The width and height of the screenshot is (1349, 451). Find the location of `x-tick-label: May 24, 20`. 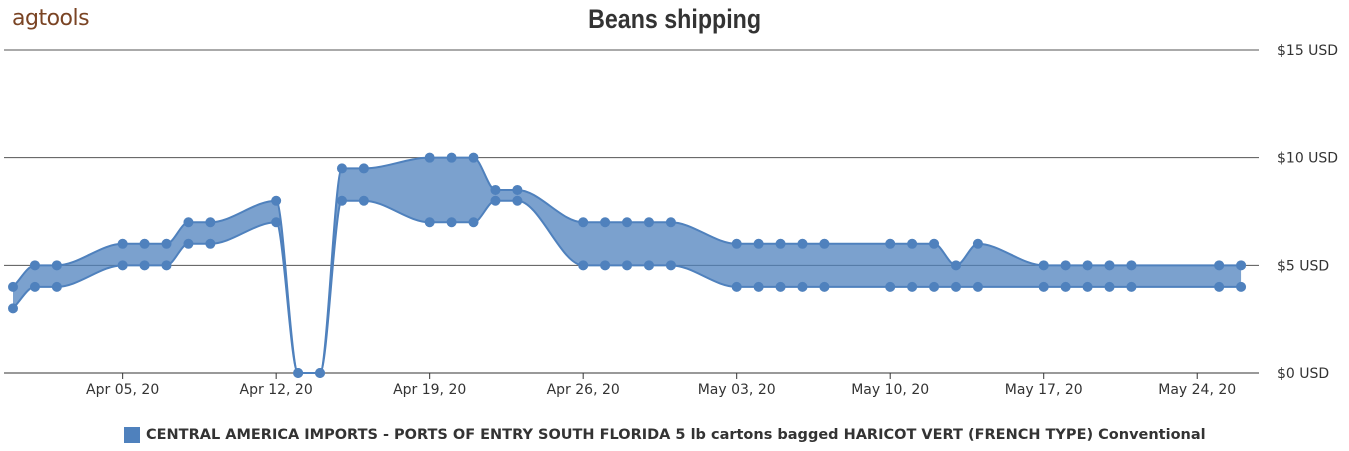

x-tick-label: May 24, 20 is located at coordinates (1197, 390).